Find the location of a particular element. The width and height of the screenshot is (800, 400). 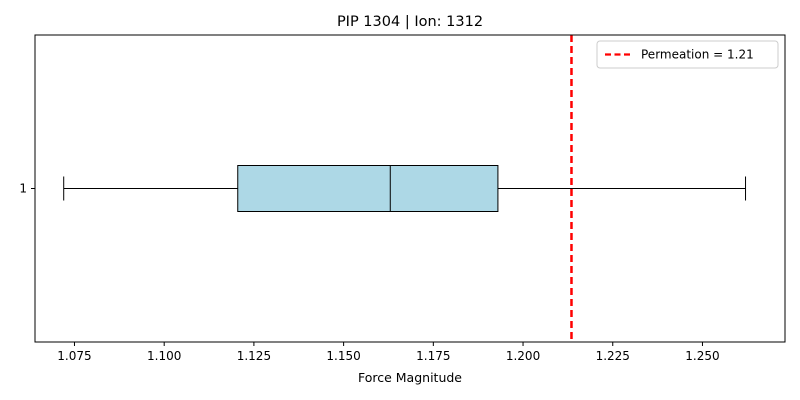

chart-title: PIP 1304 | Ion: 1312 is located at coordinates (410, 22).